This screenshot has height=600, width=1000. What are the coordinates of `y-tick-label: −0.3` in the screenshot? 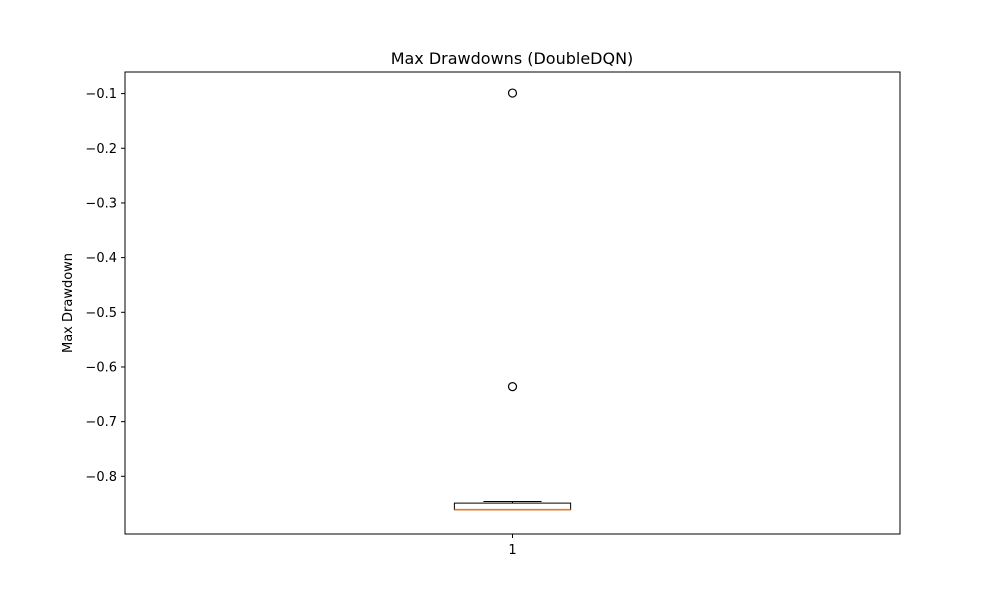 It's located at (101, 203).